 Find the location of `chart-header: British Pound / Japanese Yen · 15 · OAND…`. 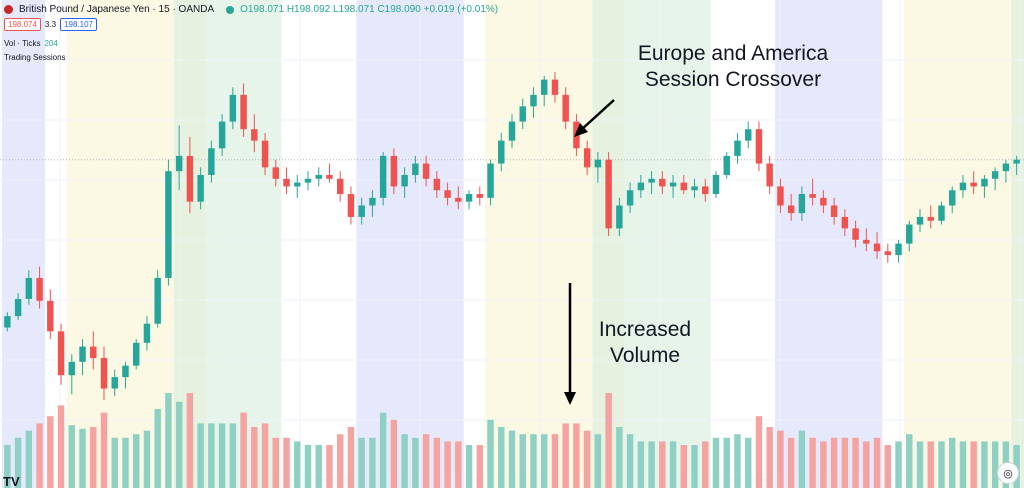

chart-header: British Pound / Japanese Yen · 15 · OAND… is located at coordinates (251, 9).